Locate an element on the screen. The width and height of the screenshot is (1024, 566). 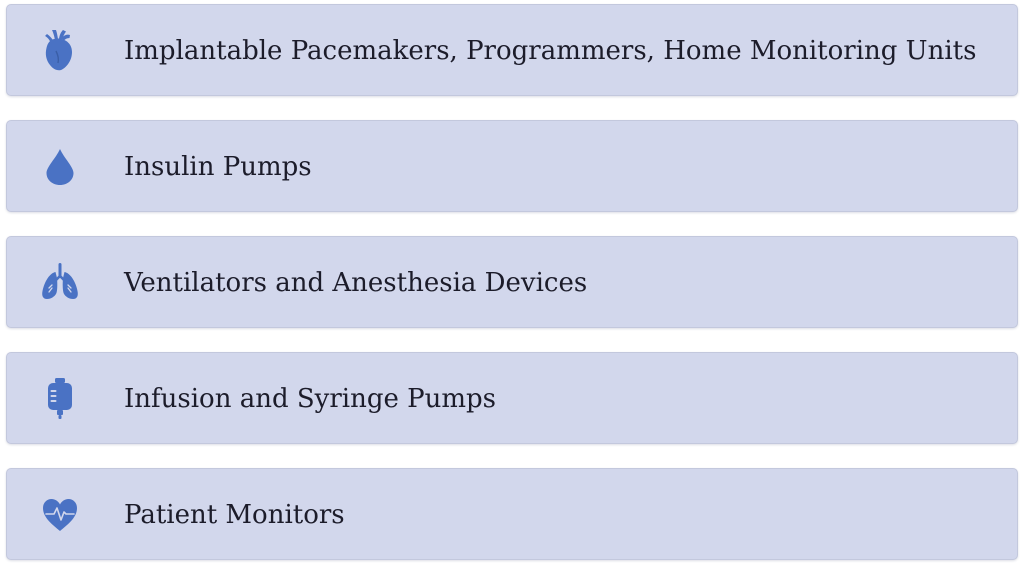
lungs-icon is located at coordinates (60, 282).